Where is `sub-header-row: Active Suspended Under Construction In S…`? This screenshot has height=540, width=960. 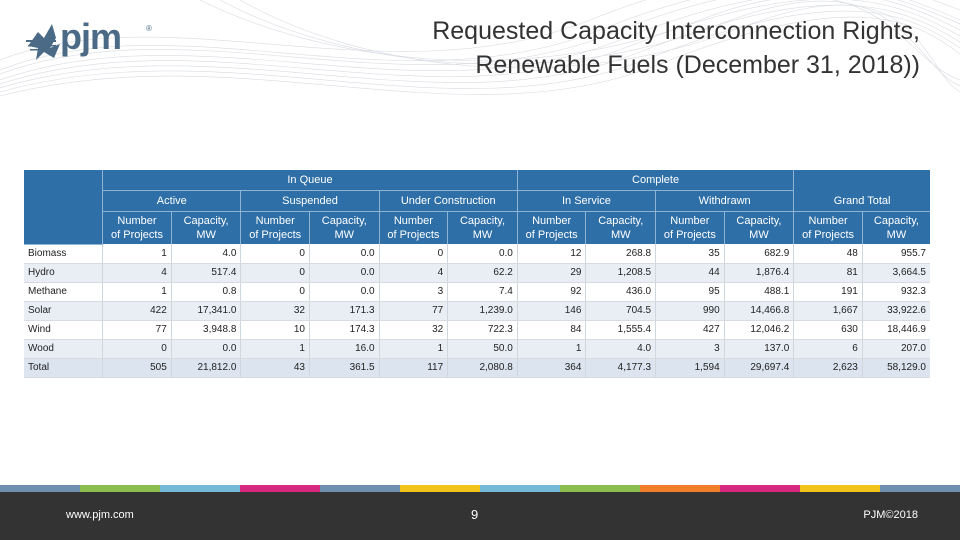 sub-header-row: Active Suspended Under Construction In S… is located at coordinates (477, 201).